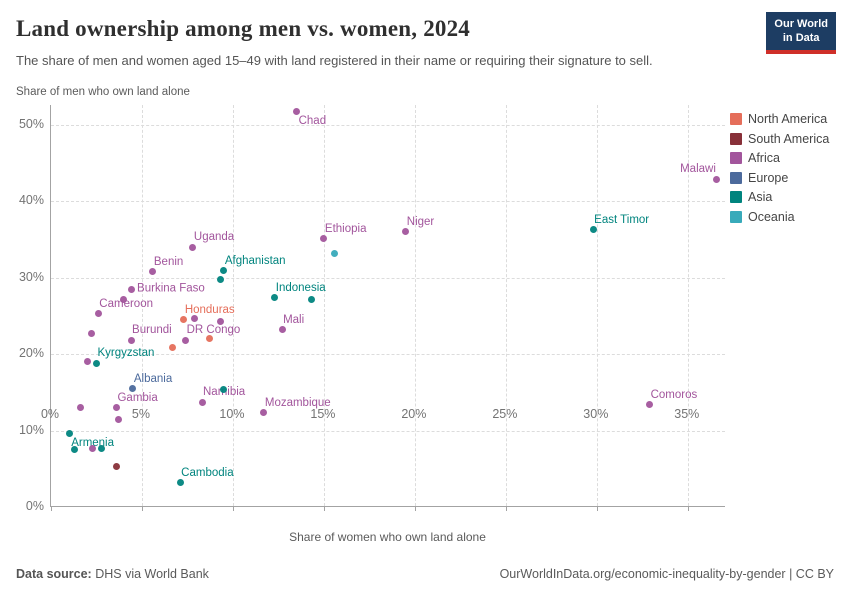  I want to click on legend-label-north-america: North America, so click(788, 119).